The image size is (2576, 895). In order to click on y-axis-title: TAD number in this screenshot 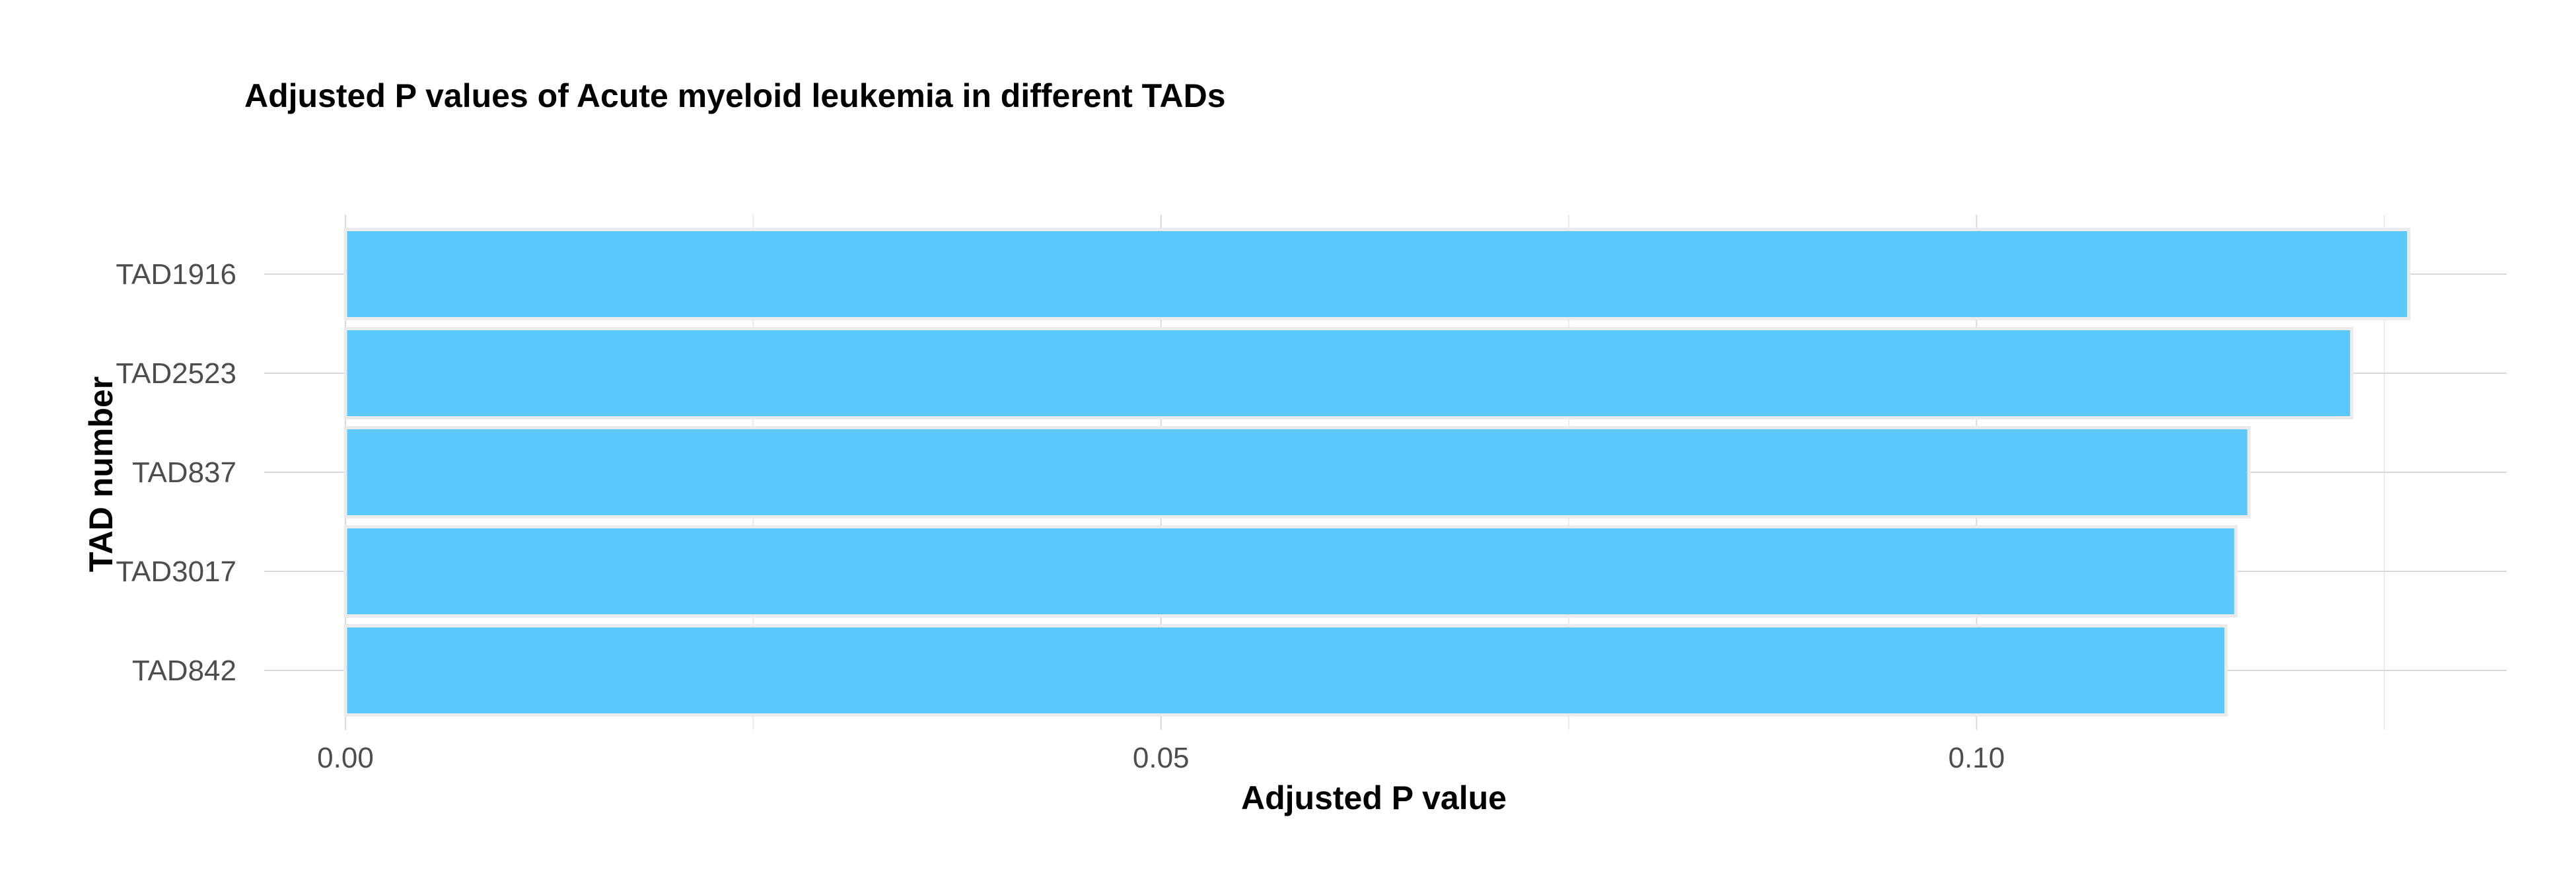, I will do `click(101, 474)`.